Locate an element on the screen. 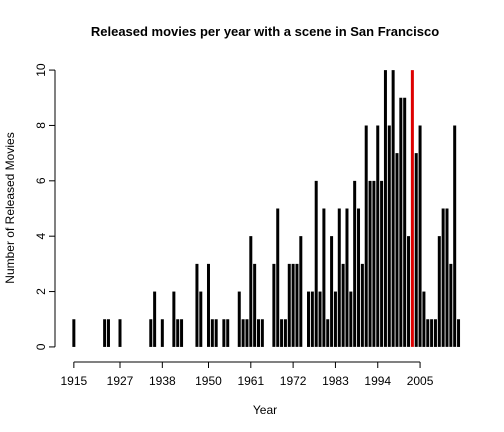 The width and height of the screenshot is (504, 432). y-tick-label: 8 is located at coordinates (41, 125).